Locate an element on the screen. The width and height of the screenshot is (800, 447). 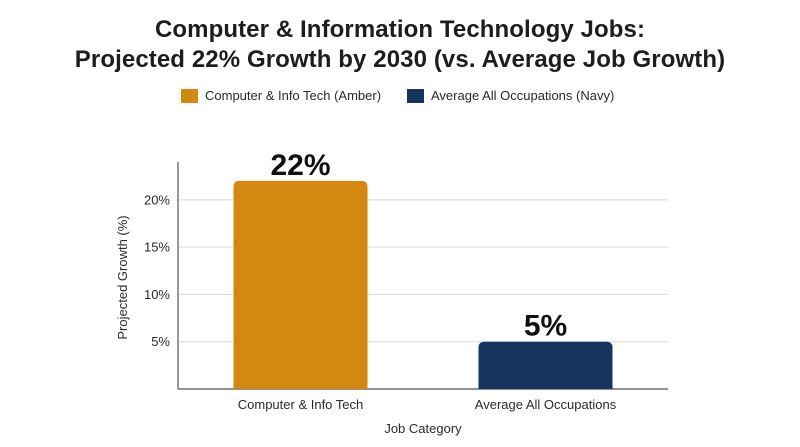
legend-item-computer-info-tech: Computer & Info Tech (Amber) is located at coordinates (281, 95).